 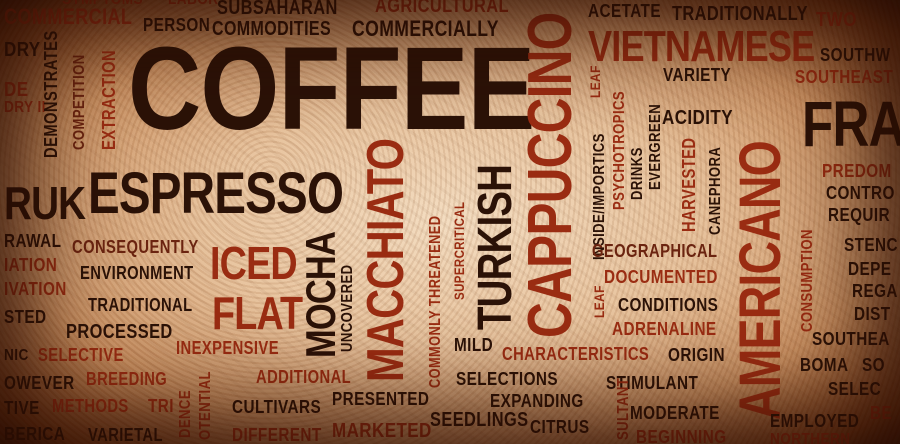 I want to click on word-nic: NIC, so click(x=16, y=355).